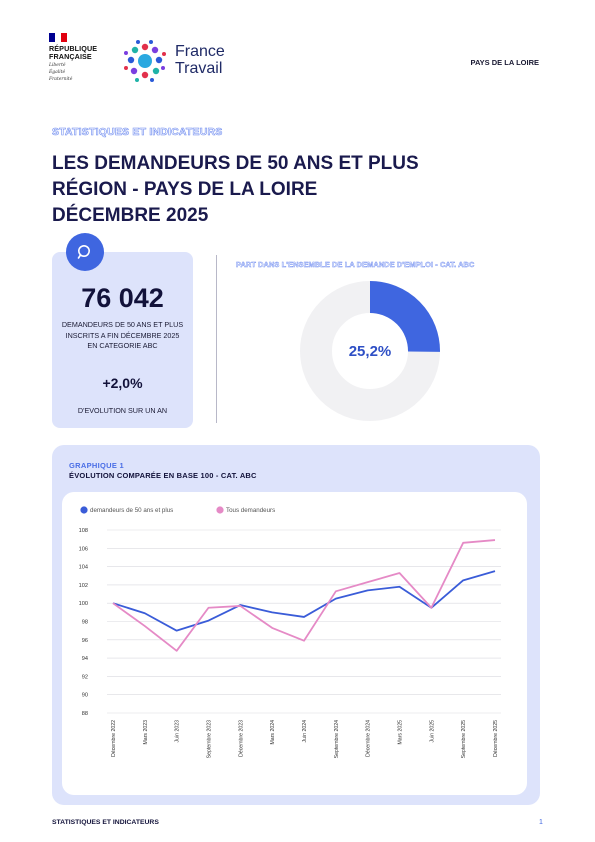 This screenshot has width=595, height=842. Describe the element at coordinates (216, 339) in the screenshot. I see `vertical-divider` at that location.